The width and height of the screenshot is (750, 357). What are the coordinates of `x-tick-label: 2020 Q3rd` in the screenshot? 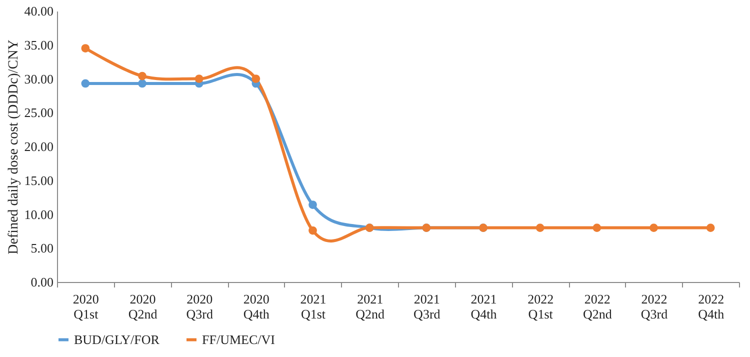 It's located at (200, 307).